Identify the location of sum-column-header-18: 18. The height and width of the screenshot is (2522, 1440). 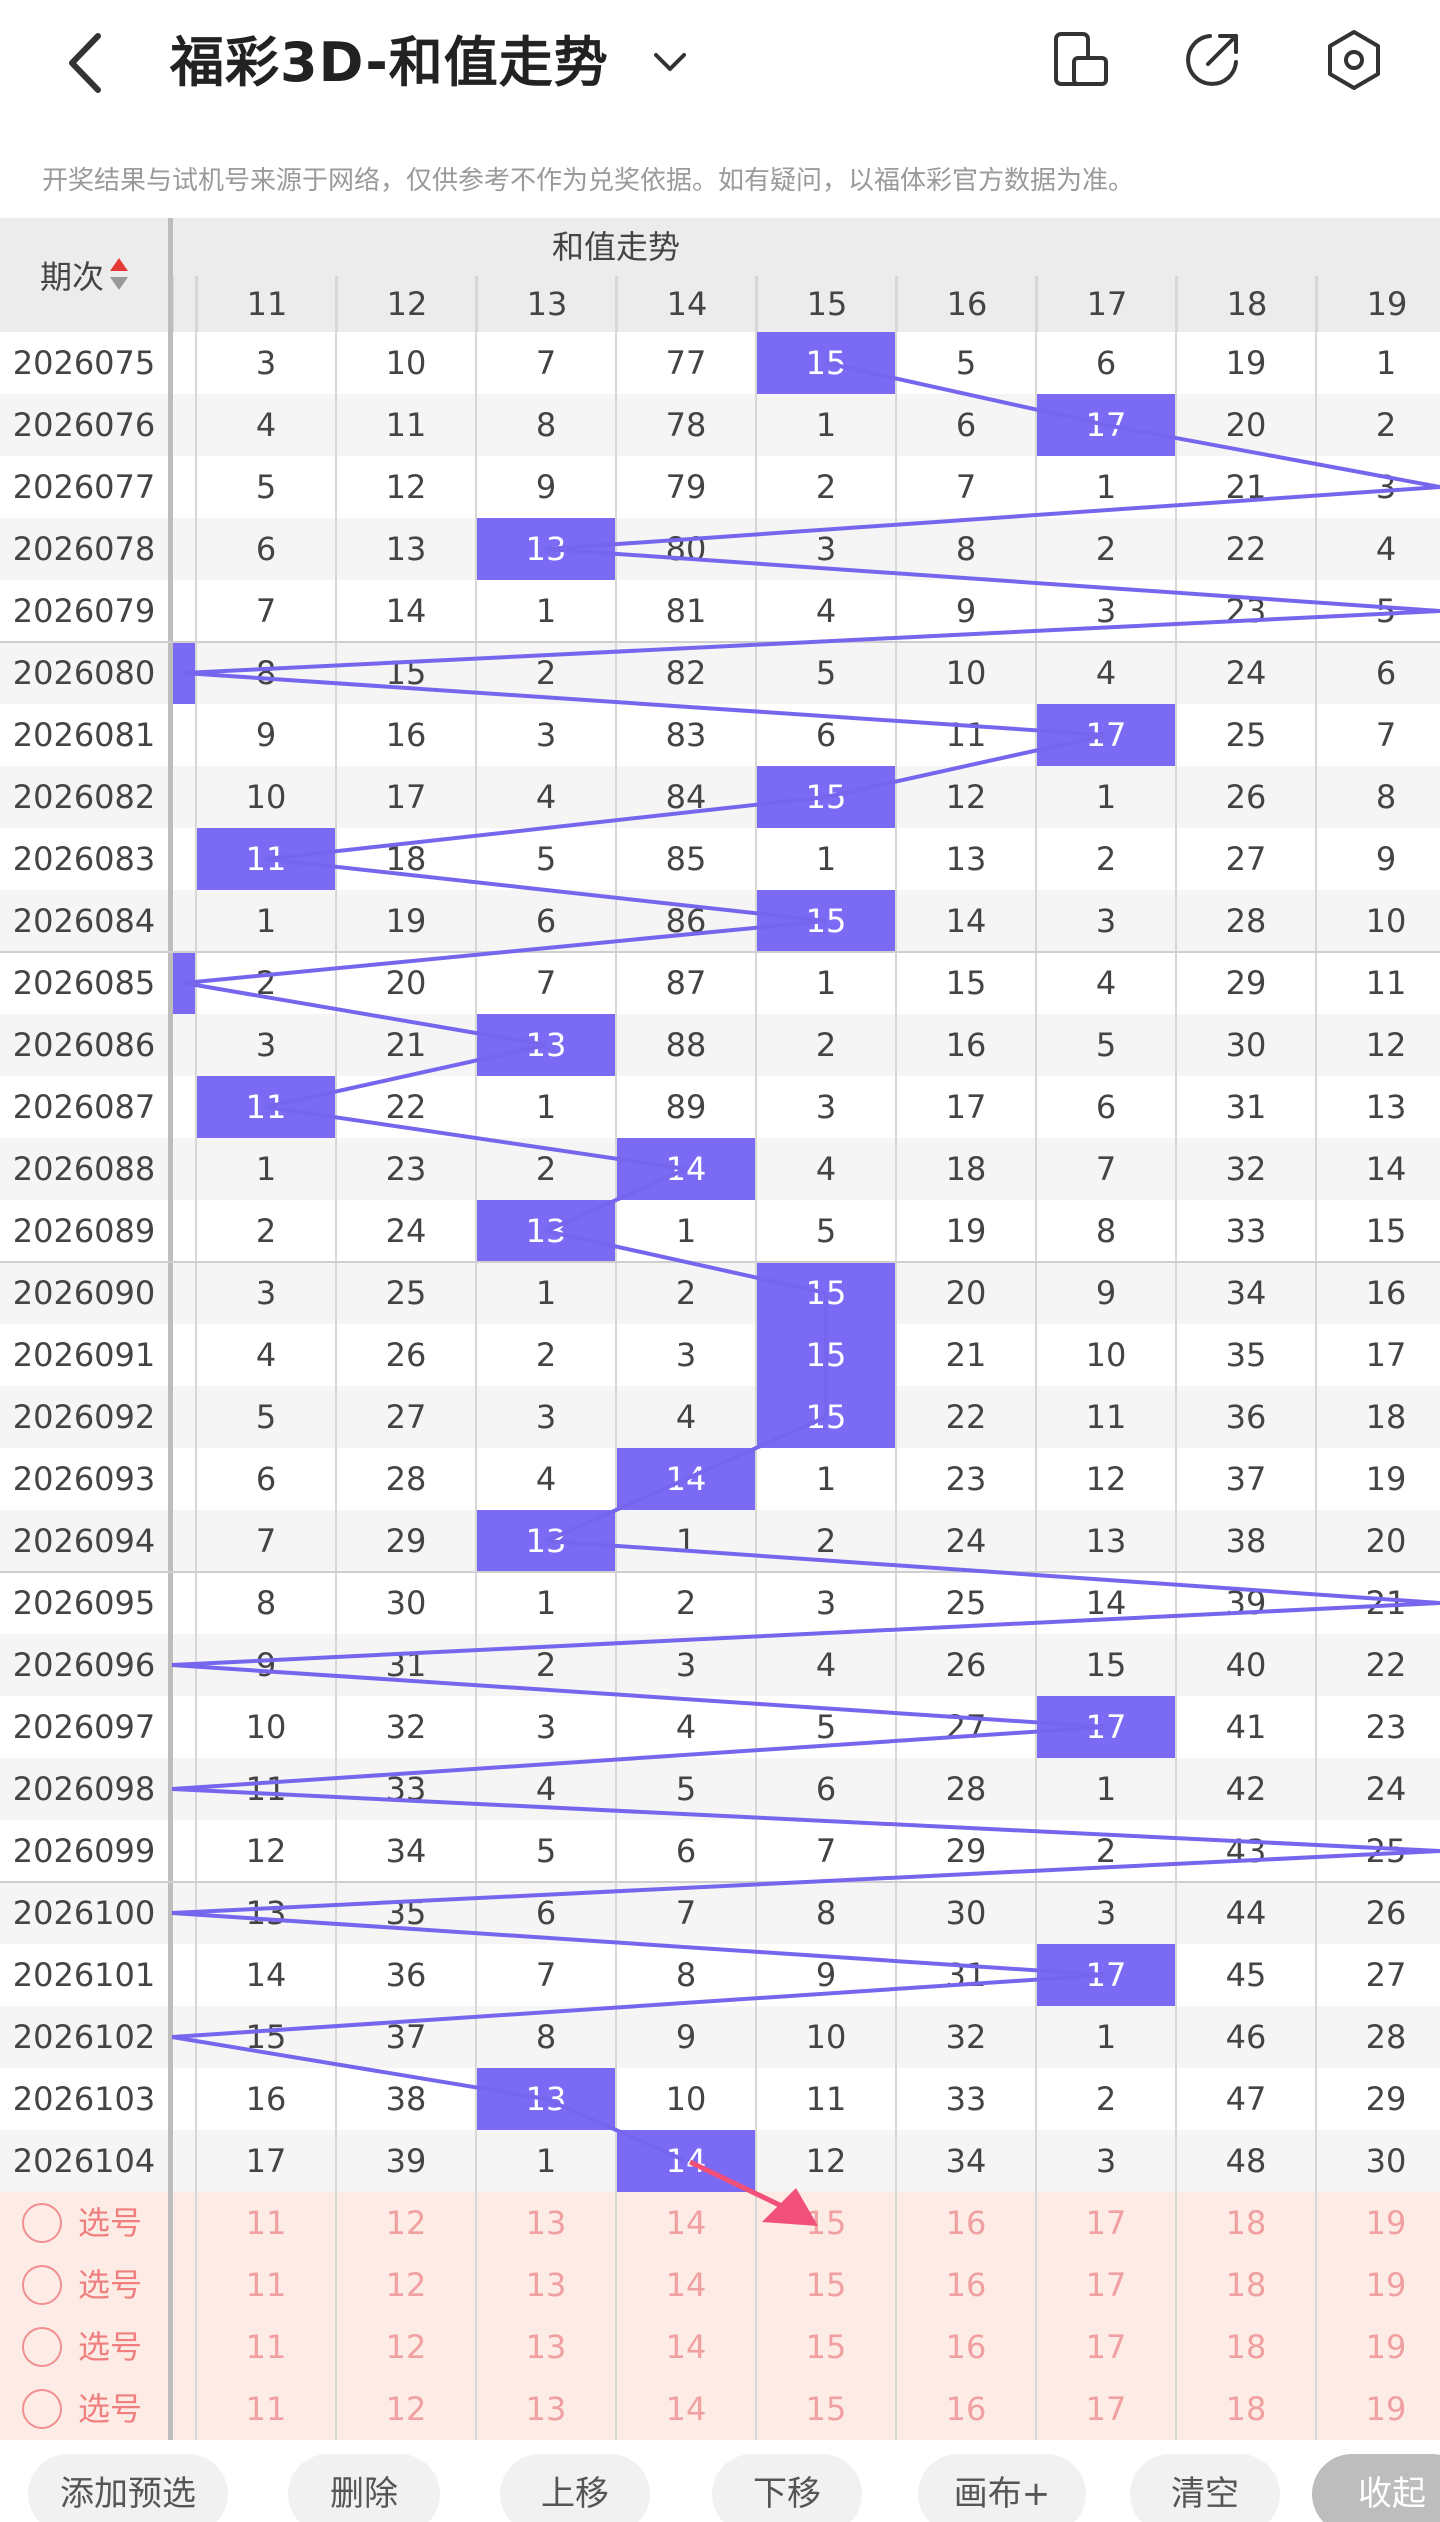
(1246, 304).